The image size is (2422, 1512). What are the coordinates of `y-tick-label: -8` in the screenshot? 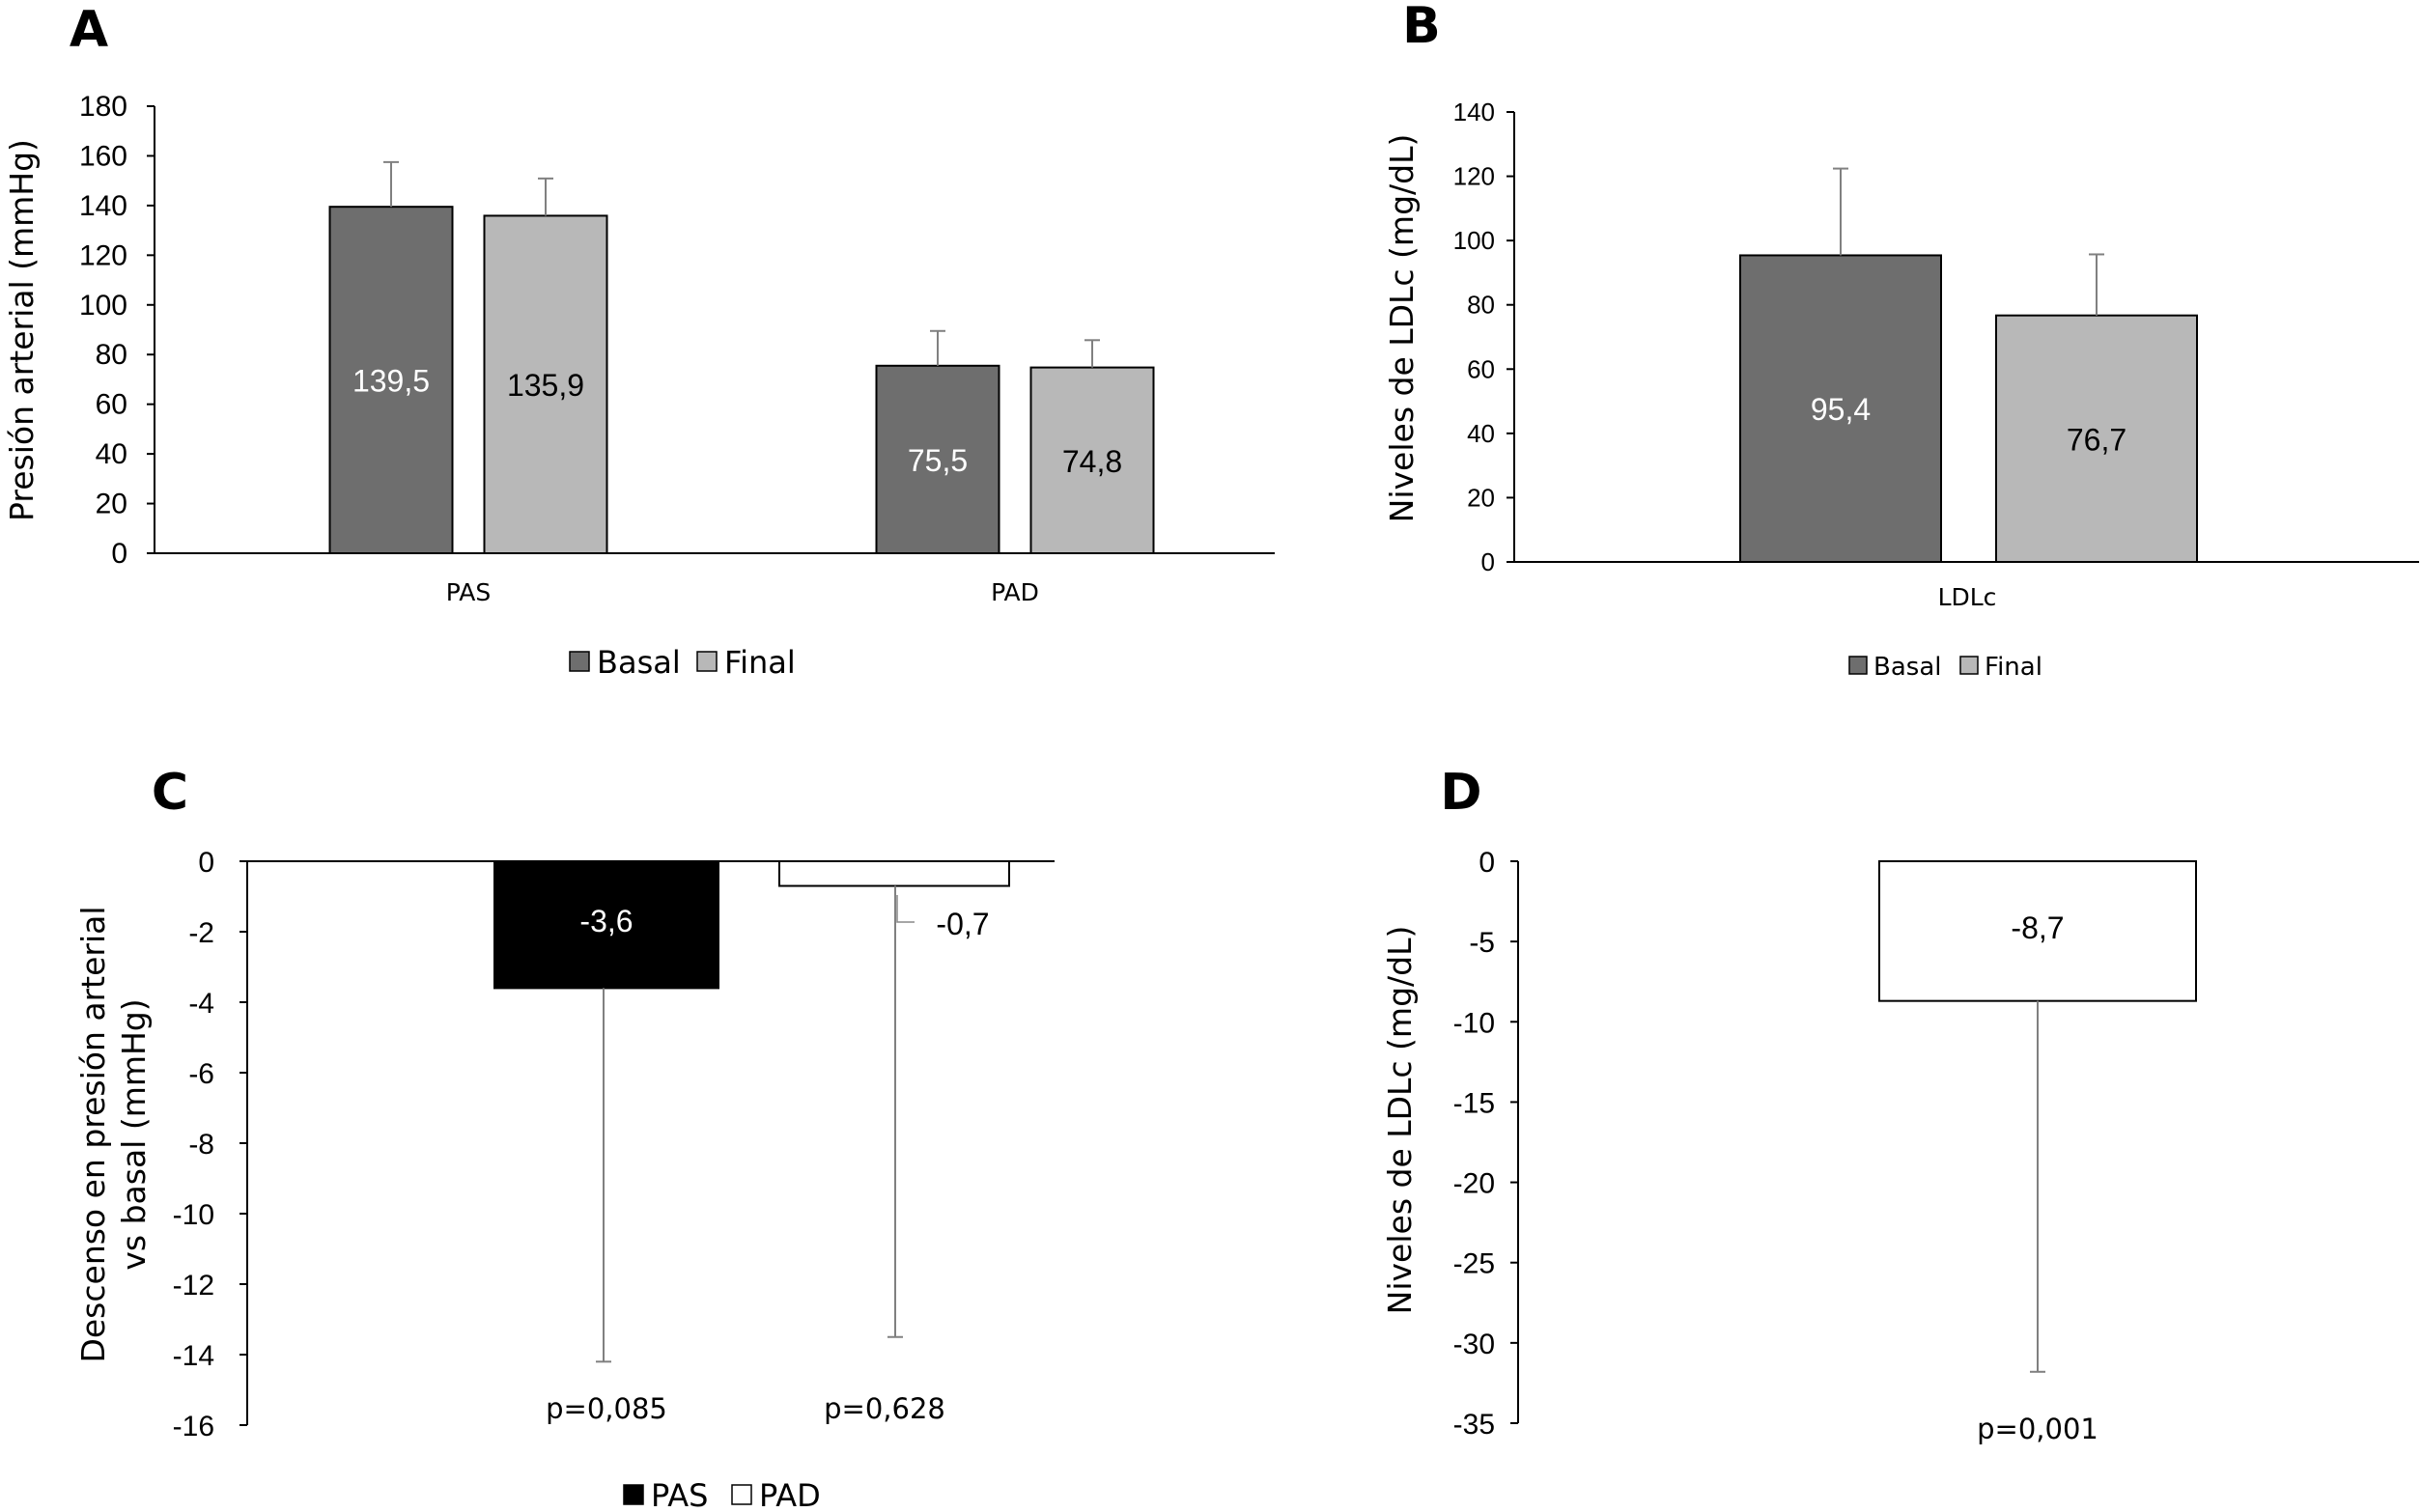 It's located at (201, 1145).